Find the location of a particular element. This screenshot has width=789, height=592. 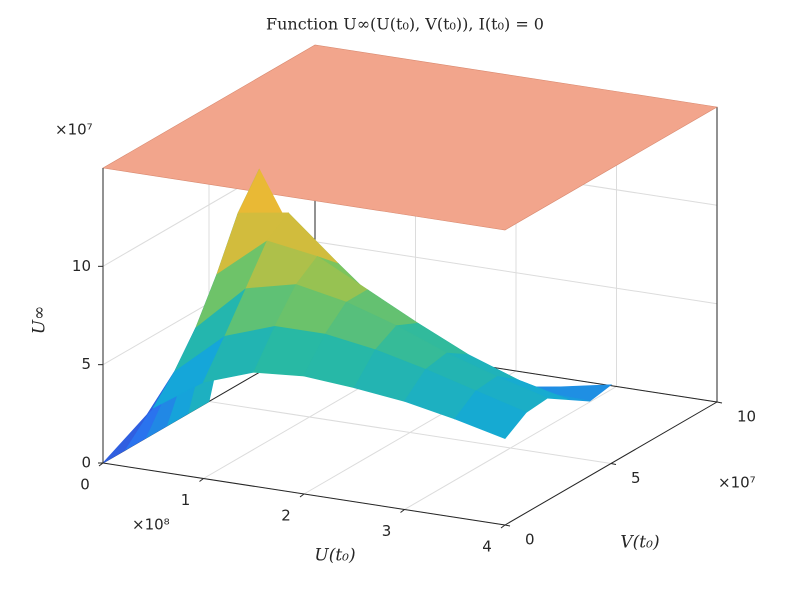

y-exponent: ×10⁷ is located at coordinates (737, 483).